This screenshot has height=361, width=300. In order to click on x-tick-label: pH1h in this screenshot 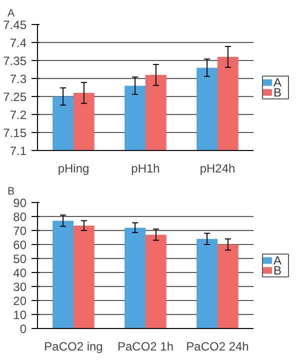, I will do `click(145, 169)`.